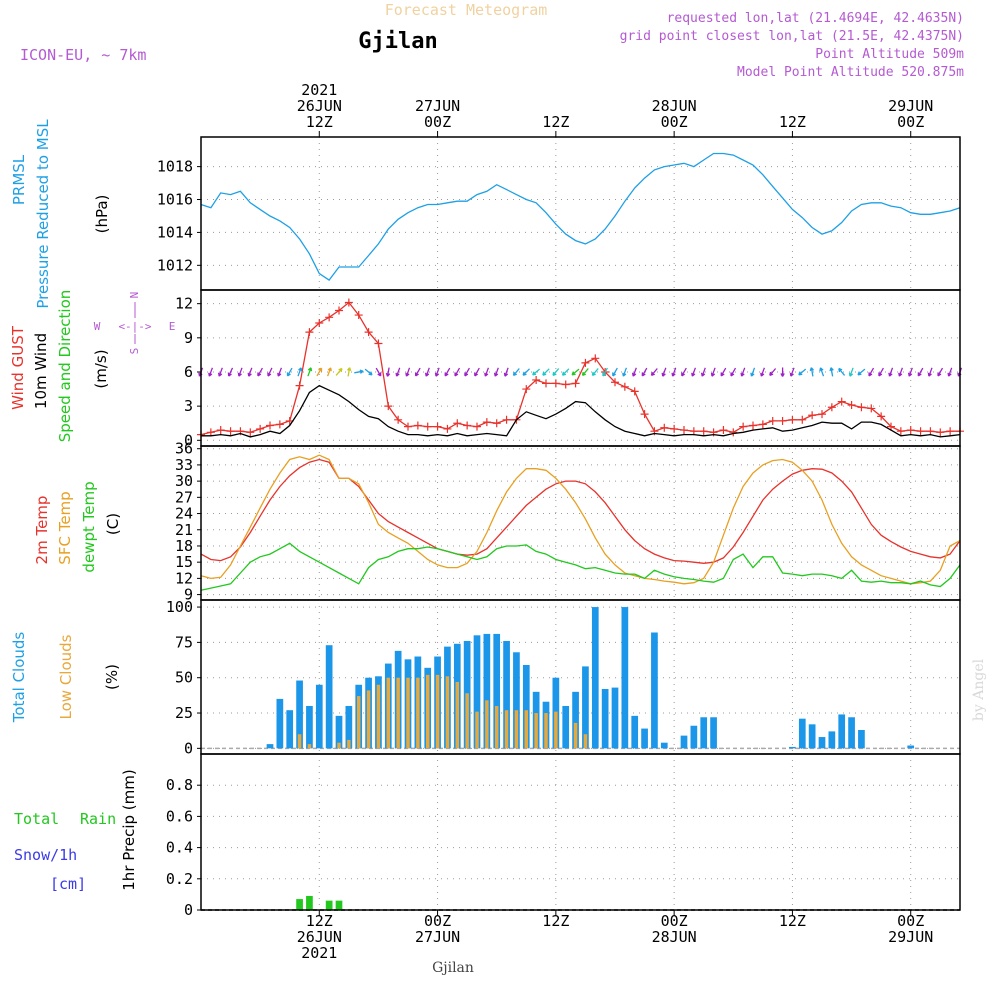 The image size is (1000, 1000). I want to click on temperature-ytick-label: 18, so click(184, 546).